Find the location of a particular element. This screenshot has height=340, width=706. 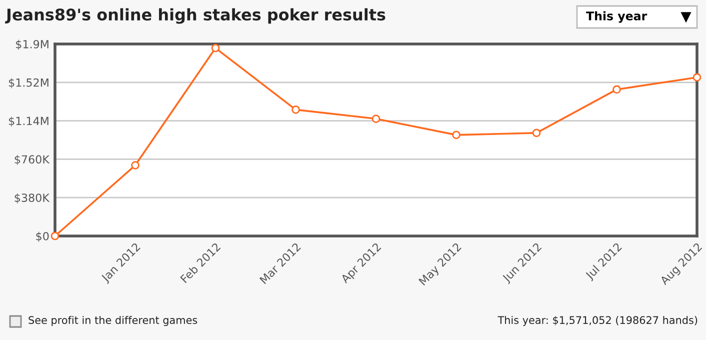

text: See profit in the different games is located at coordinates (113, 321).